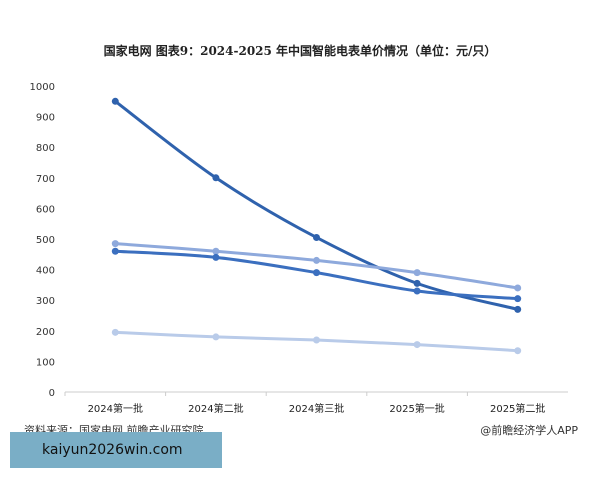  Describe the element at coordinates (45, 271) in the screenshot. I see `y-tick-label: 400` at that location.